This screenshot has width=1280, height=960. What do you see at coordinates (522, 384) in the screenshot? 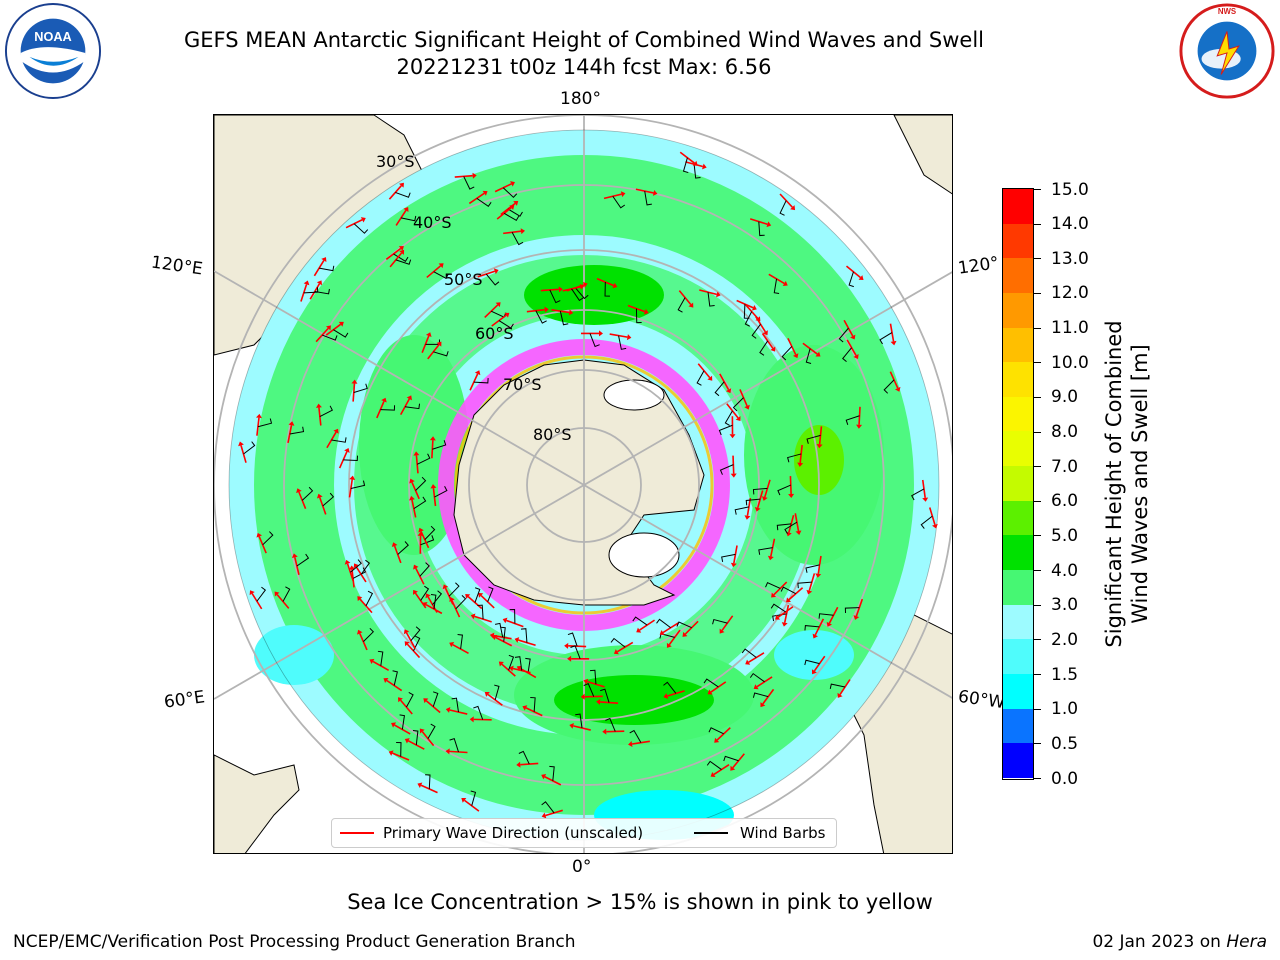
I see `lat-label-70s: 70°S` at bounding box center [522, 384].